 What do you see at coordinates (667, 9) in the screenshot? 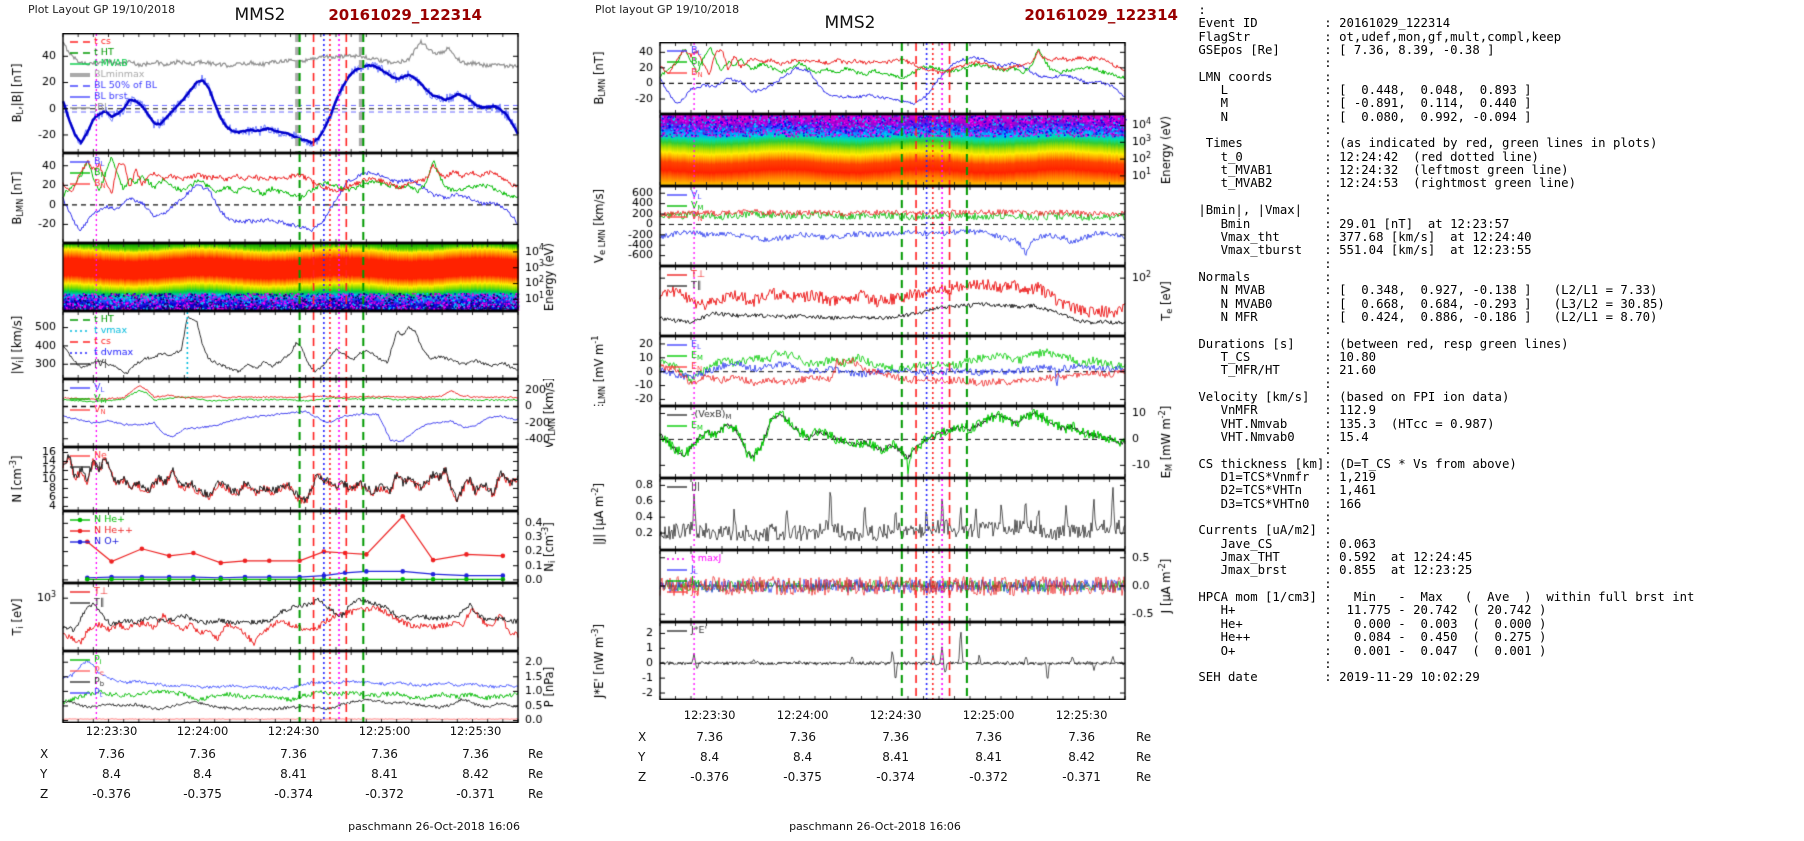
I see `middle-layout-version-label: Plot layout GP 19/10/2018` at bounding box center [667, 9].